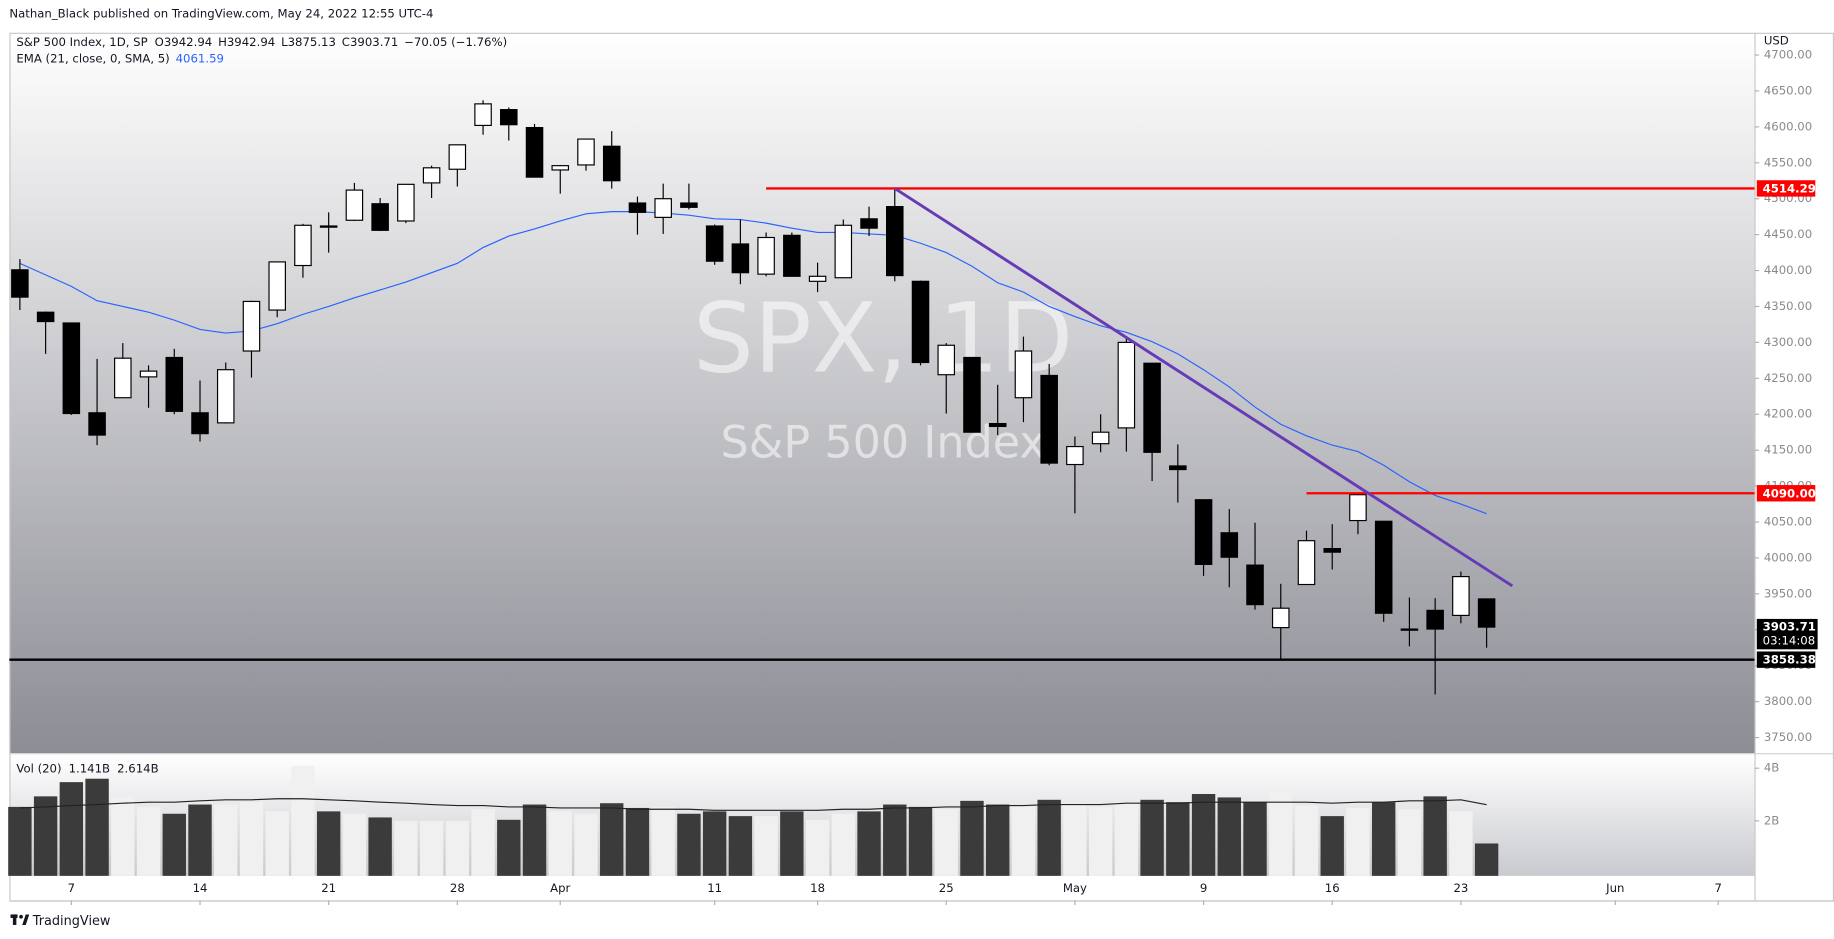  I want to click on last-price-label: 3903.71, so click(1789, 627).